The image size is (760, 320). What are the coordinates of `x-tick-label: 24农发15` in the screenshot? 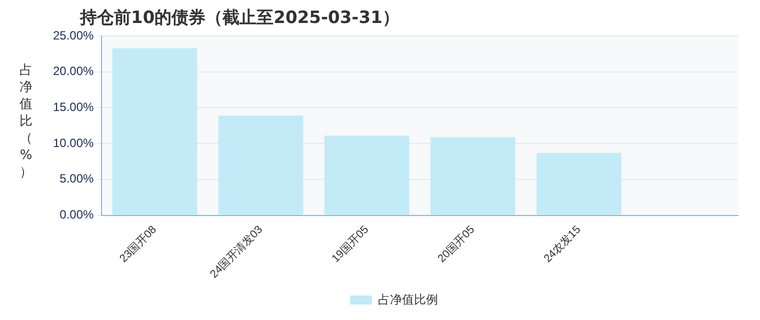 It's located at (563, 245).